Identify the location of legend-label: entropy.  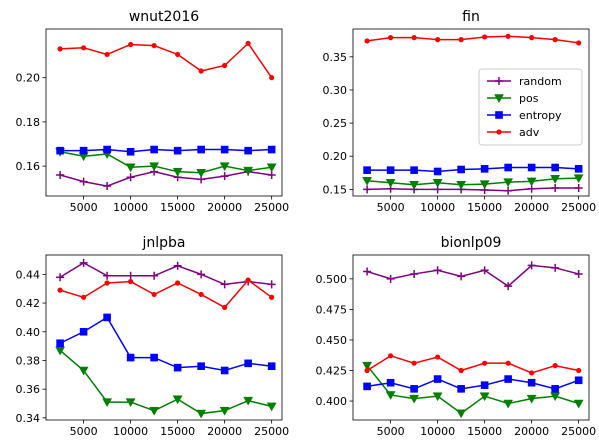
(540, 115).